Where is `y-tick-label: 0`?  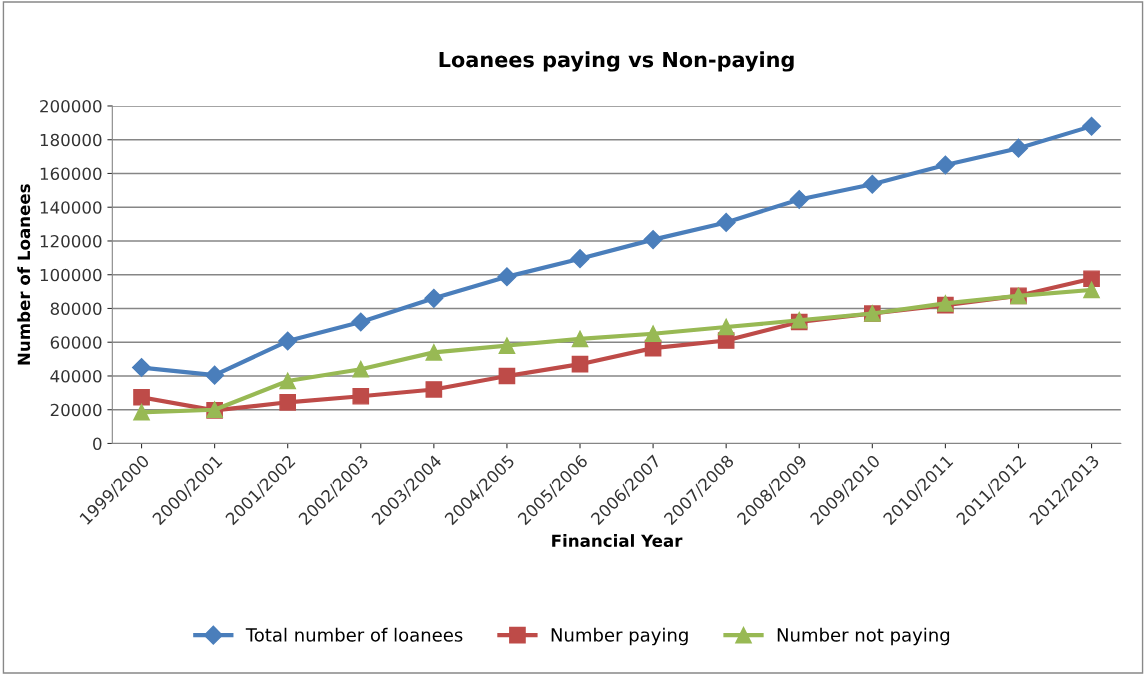 y-tick-label: 0 is located at coordinates (97, 444).